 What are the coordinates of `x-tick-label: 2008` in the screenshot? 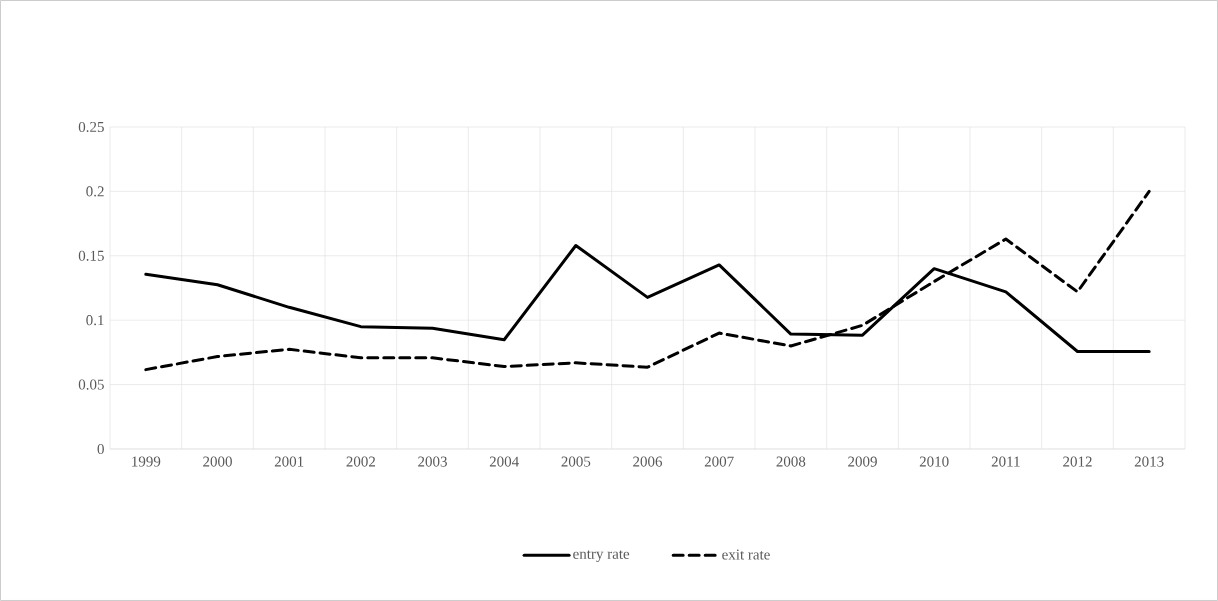 It's located at (791, 461).